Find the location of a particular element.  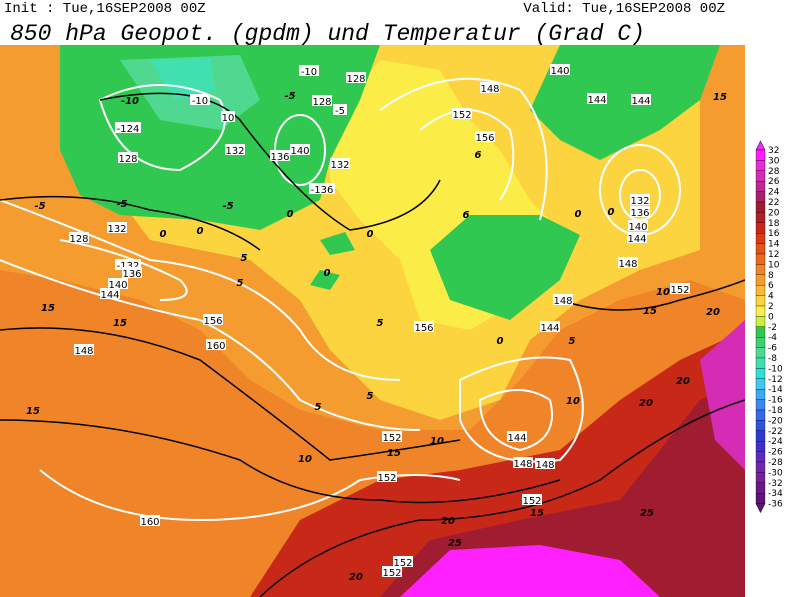

geopotential-label: 160 is located at coordinates (149, 522).